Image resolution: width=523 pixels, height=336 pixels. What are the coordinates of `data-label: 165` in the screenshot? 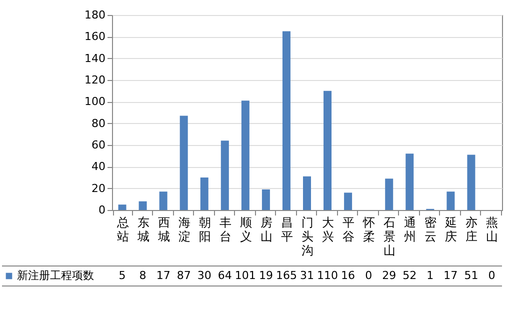 It's located at (286, 275).